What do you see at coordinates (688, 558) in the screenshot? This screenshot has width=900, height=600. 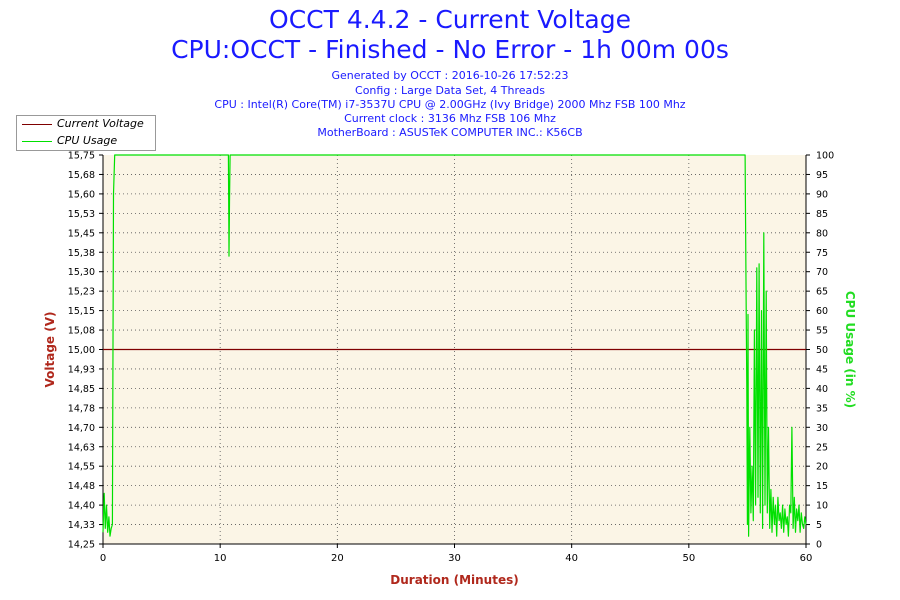 I see `x-tick-label: 50` at bounding box center [688, 558].